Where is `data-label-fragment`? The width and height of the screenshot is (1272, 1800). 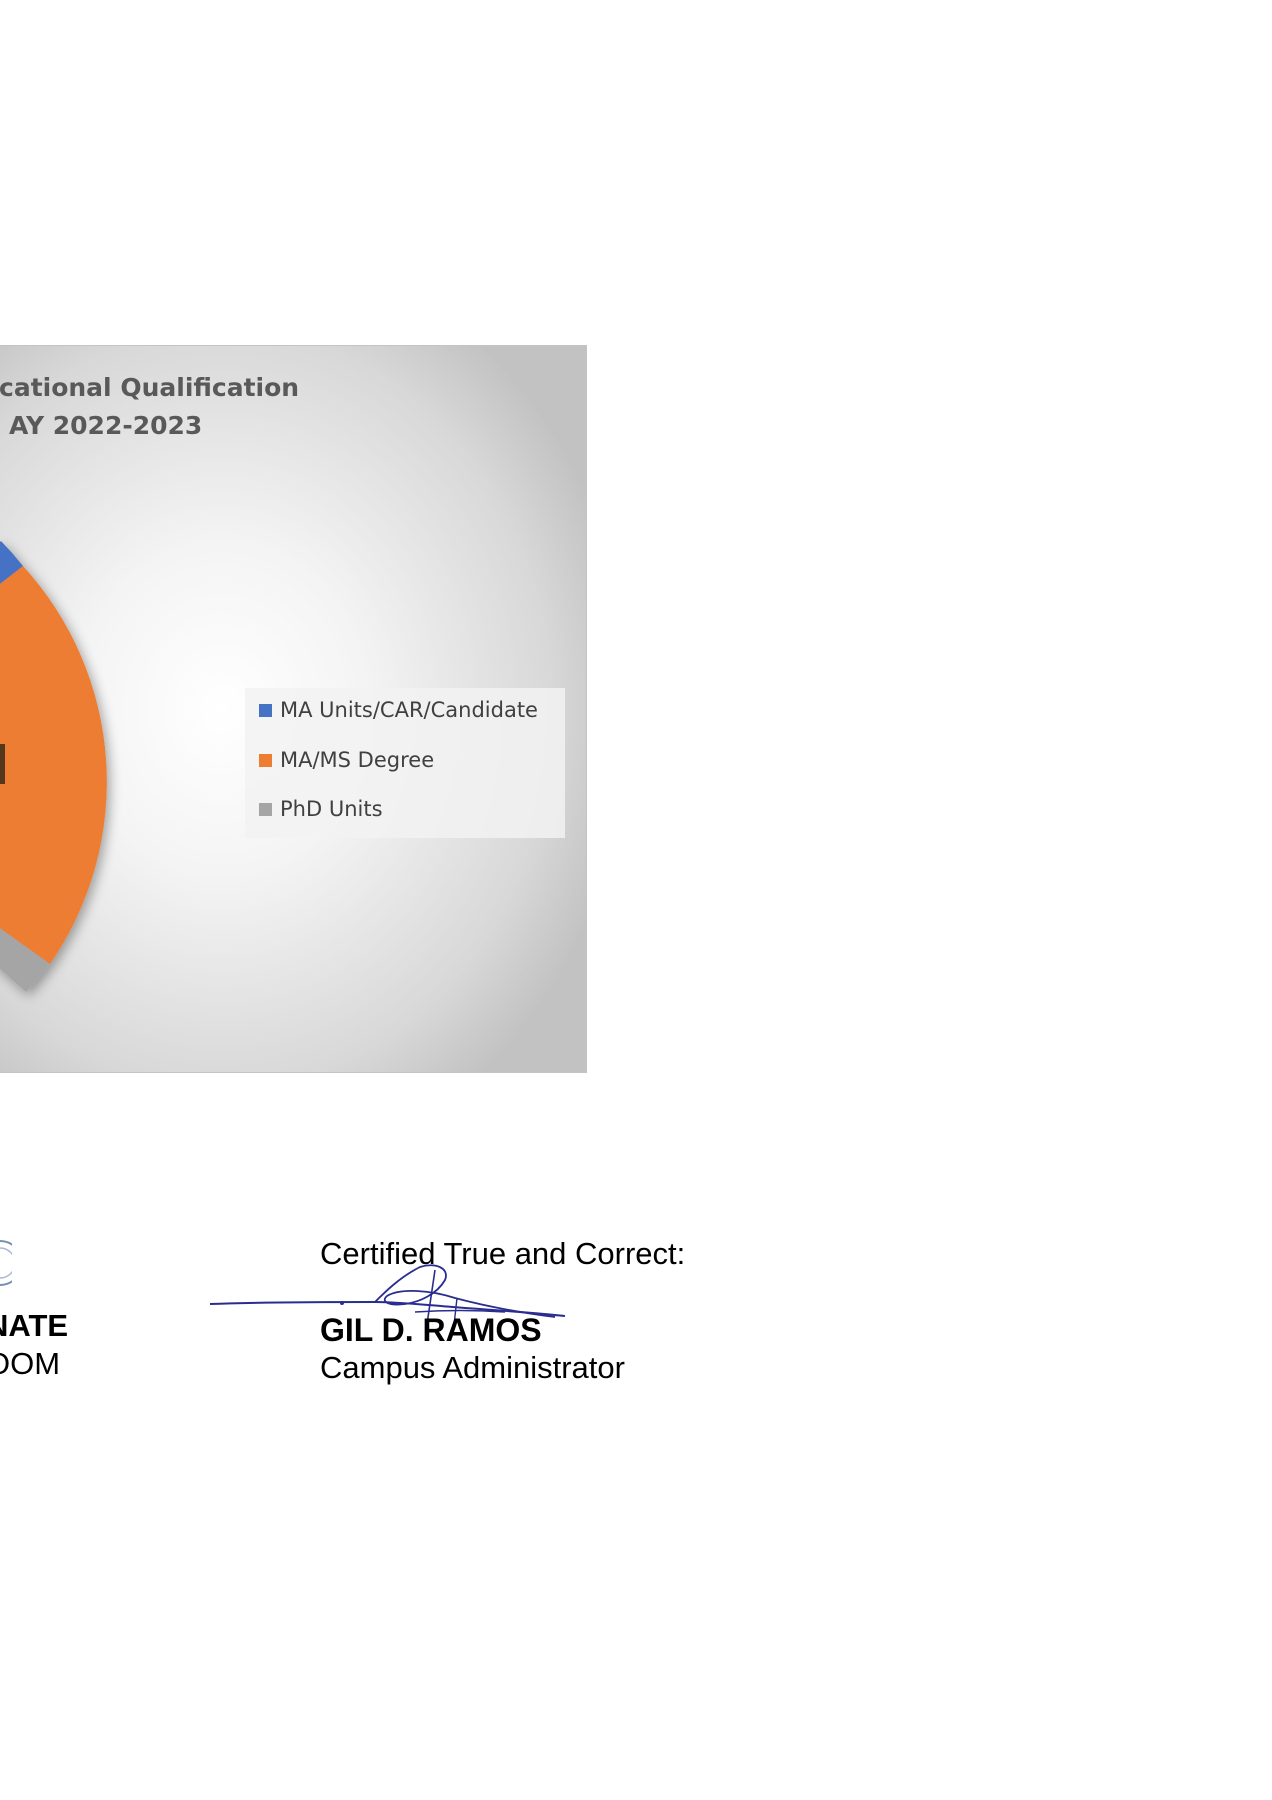 data-label-fragment is located at coordinates (2, 764).